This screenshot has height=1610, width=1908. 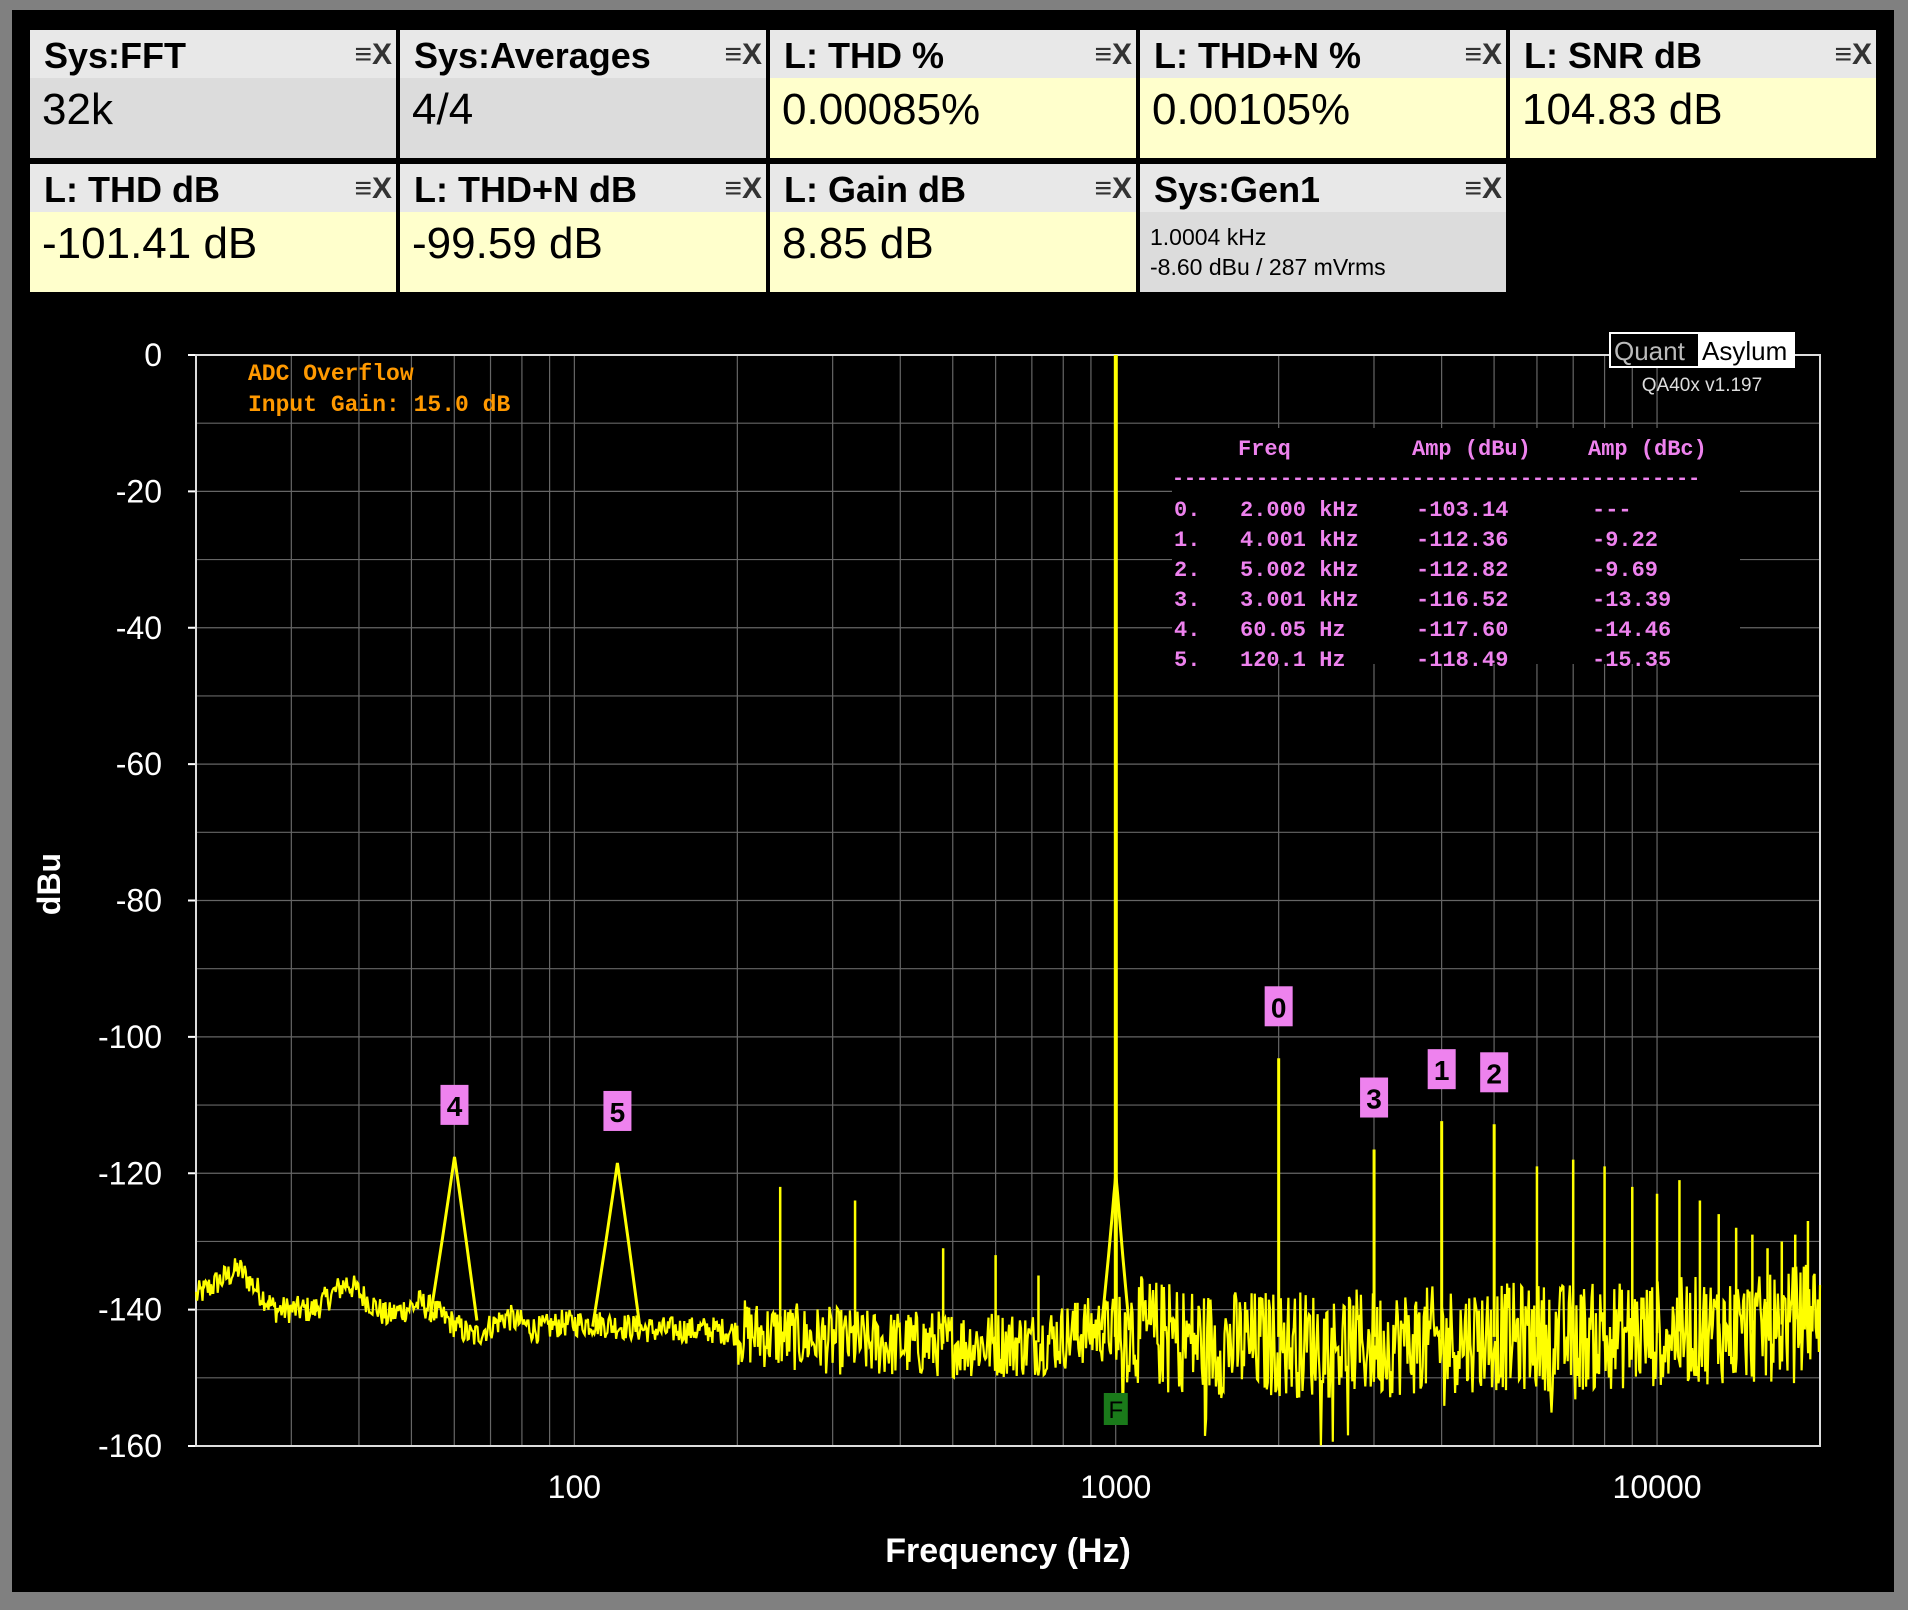 What do you see at coordinates (1264, 449) in the screenshot?
I see `table-header-freq: Freq` at bounding box center [1264, 449].